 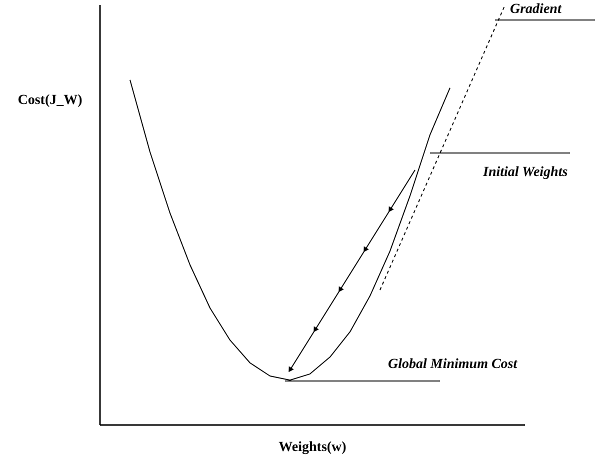 I want to click on x-axis-title: Weights(w), so click(x=312, y=447).